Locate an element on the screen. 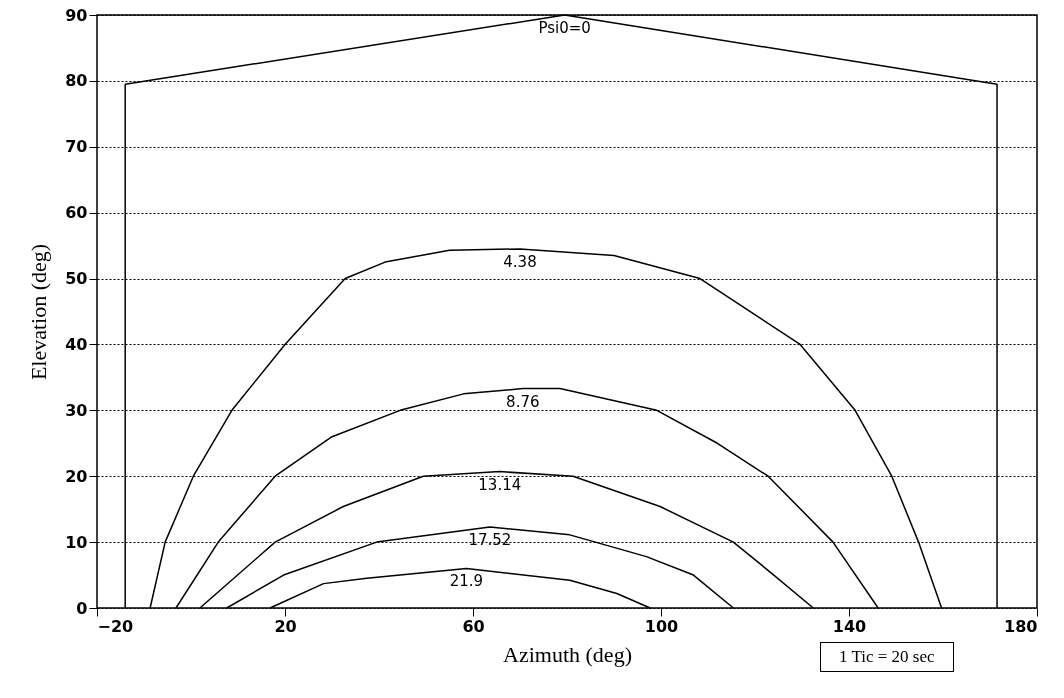  x-tick-label: 60 is located at coordinates (473, 626).